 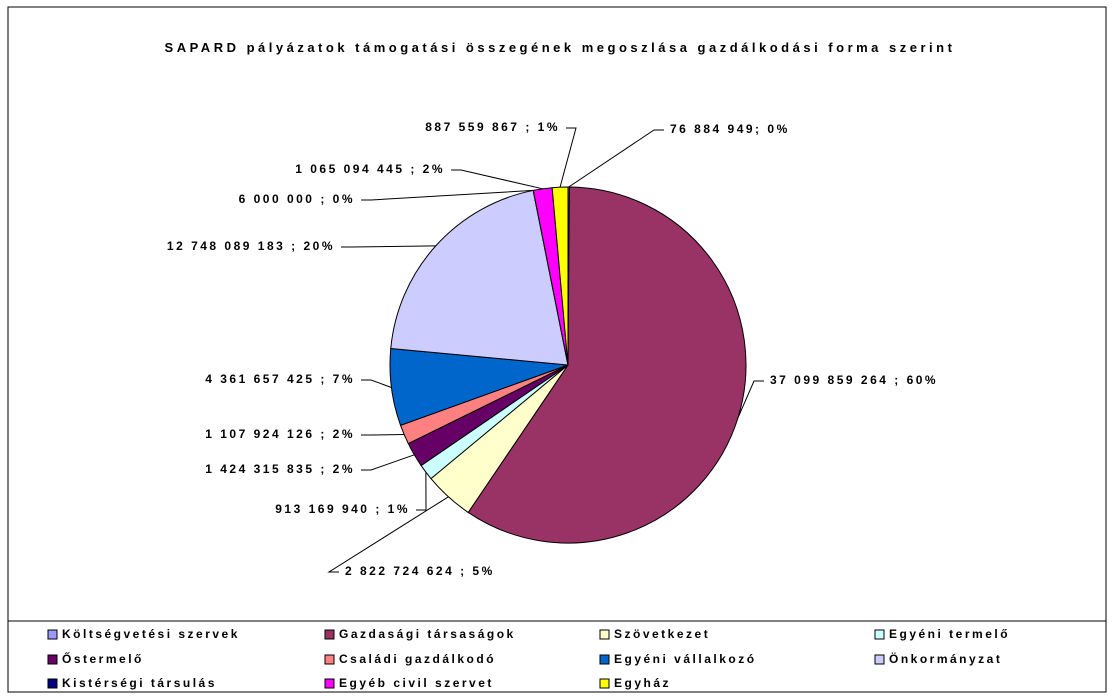 What do you see at coordinates (103, 658) in the screenshot?
I see `legend-label: Őstermelő` at bounding box center [103, 658].